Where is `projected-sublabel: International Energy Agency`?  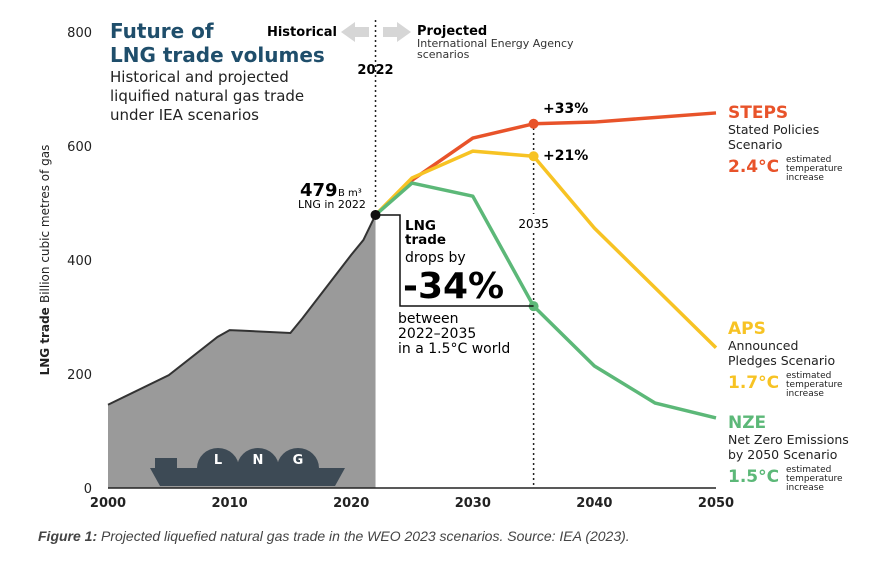
projected-sublabel: International Energy Agency is located at coordinates (495, 43).